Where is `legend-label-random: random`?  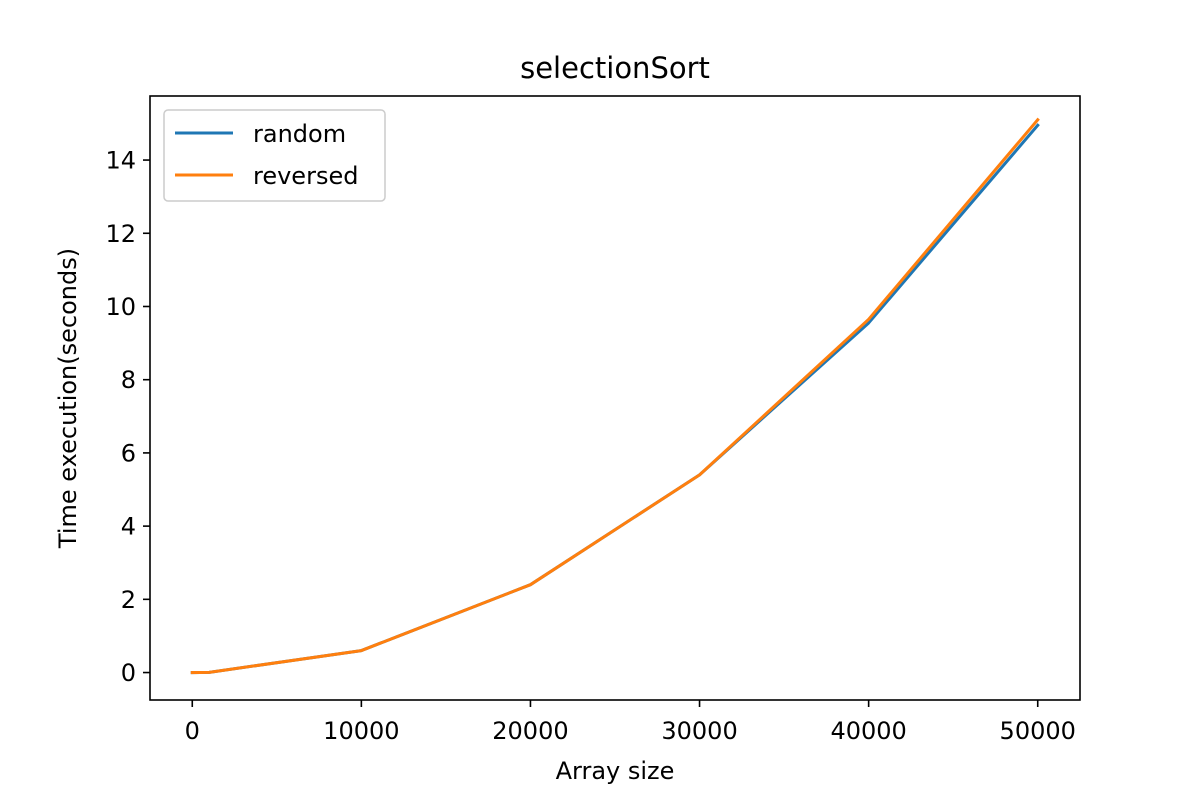 legend-label-random: random is located at coordinates (299, 134).